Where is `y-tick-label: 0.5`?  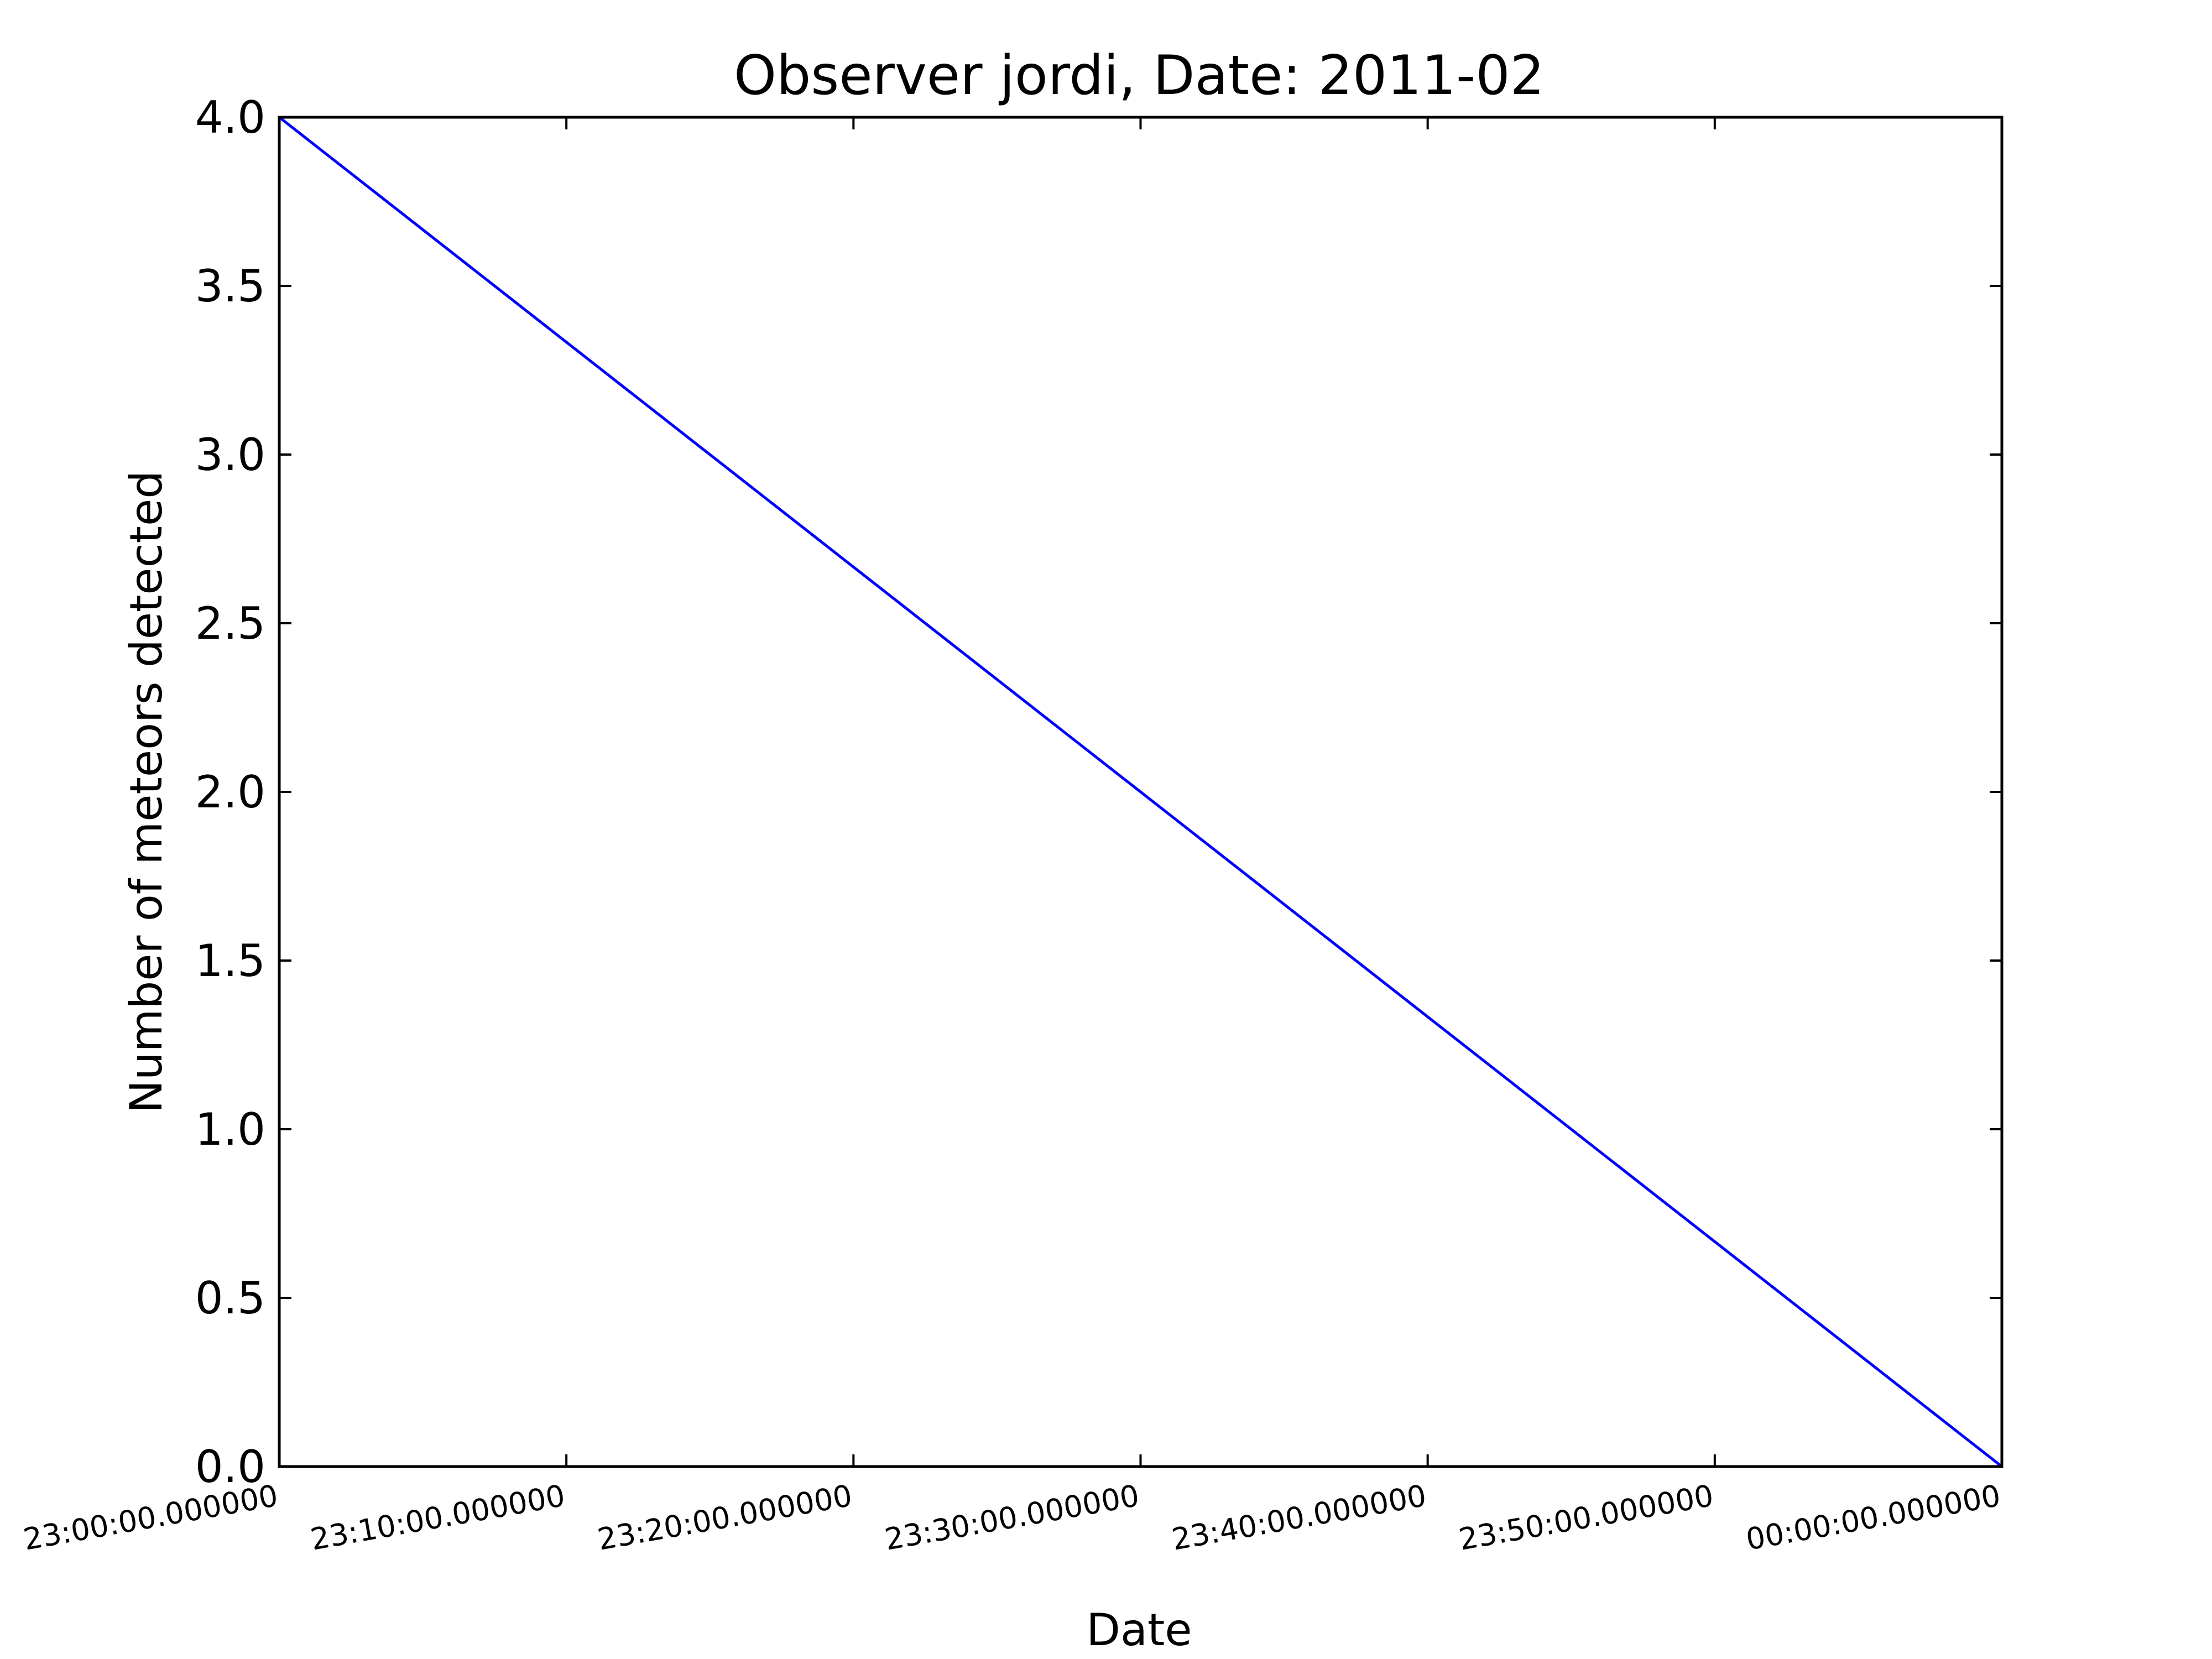
y-tick-label: 0.5 is located at coordinates (230, 1298).